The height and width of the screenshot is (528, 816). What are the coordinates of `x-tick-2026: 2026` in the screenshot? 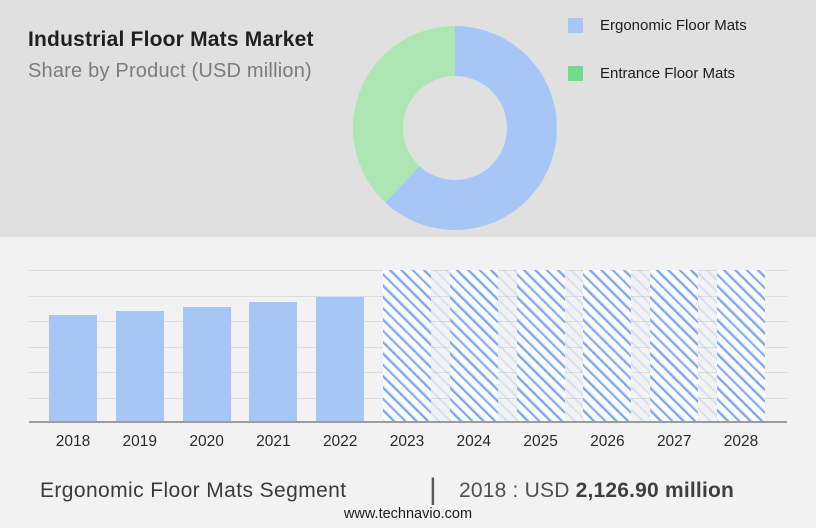 It's located at (607, 441).